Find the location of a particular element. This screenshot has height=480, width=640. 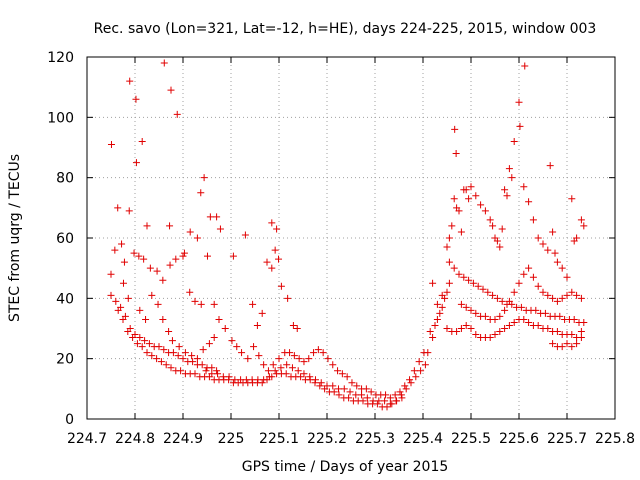

x-tick-label: 224.8 is located at coordinates (135, 439).